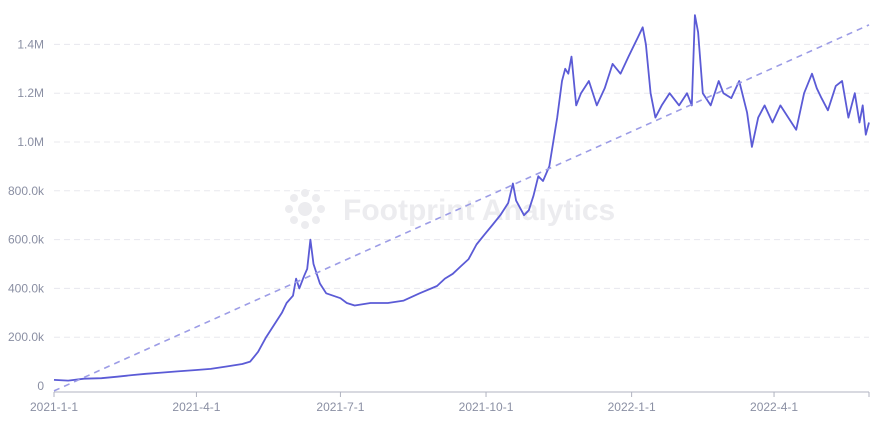 Image resolution: width=890 pixels, height=429 pixels. I want to click on x-tick-label: 2021-1-1, so click(54, 407).